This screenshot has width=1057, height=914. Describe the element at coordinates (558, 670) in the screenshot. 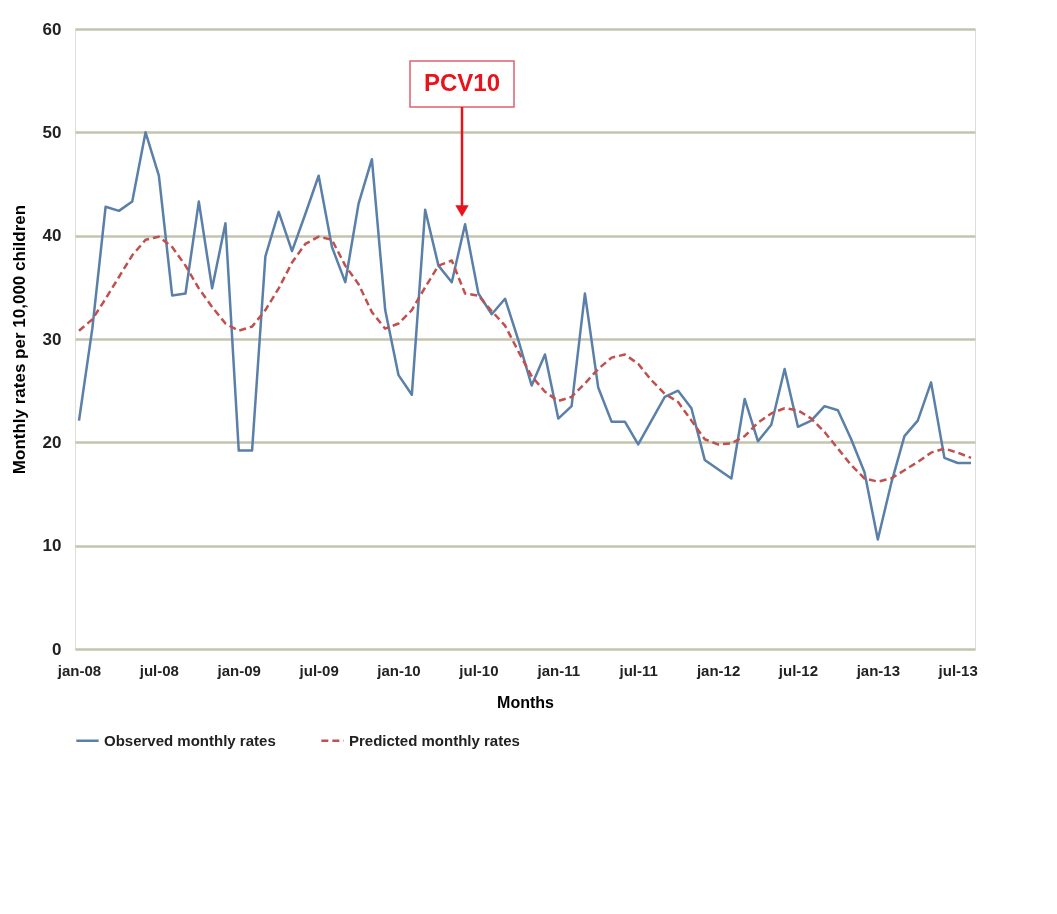

I see `x-tick-label: jan-11` at that location.